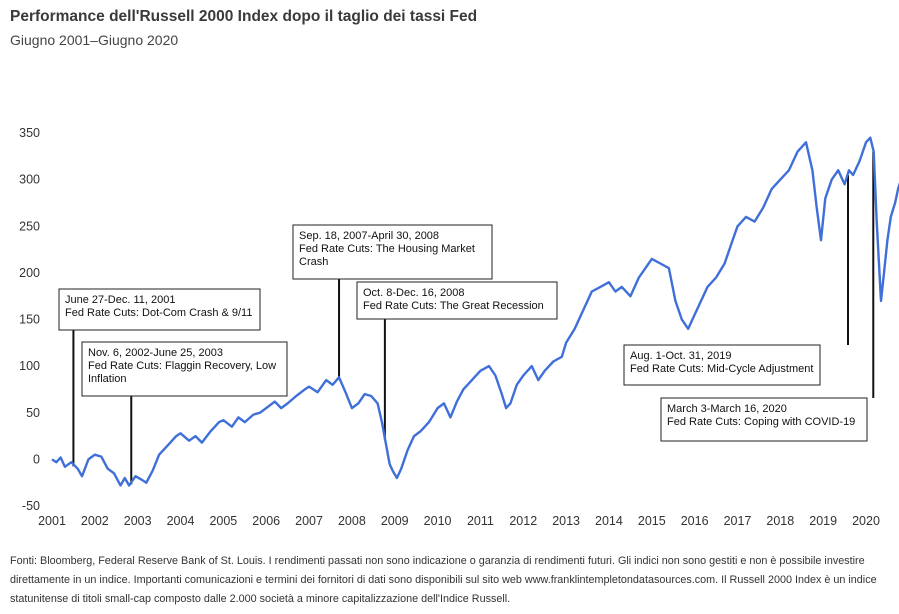  Describe the element at coordinates (566, 521) in the screenshot. I see `x-tick-label: 2013` at that location.